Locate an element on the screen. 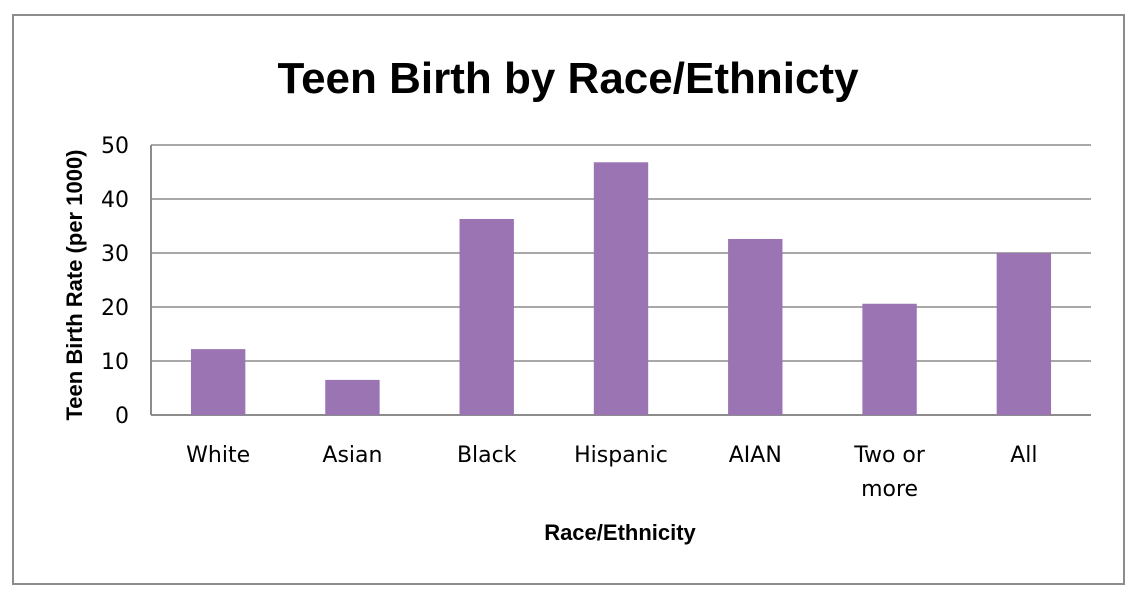 The height and width of the screenshot is (602, 1139). x-tick-label: Black is located at coordinates (487, 455).